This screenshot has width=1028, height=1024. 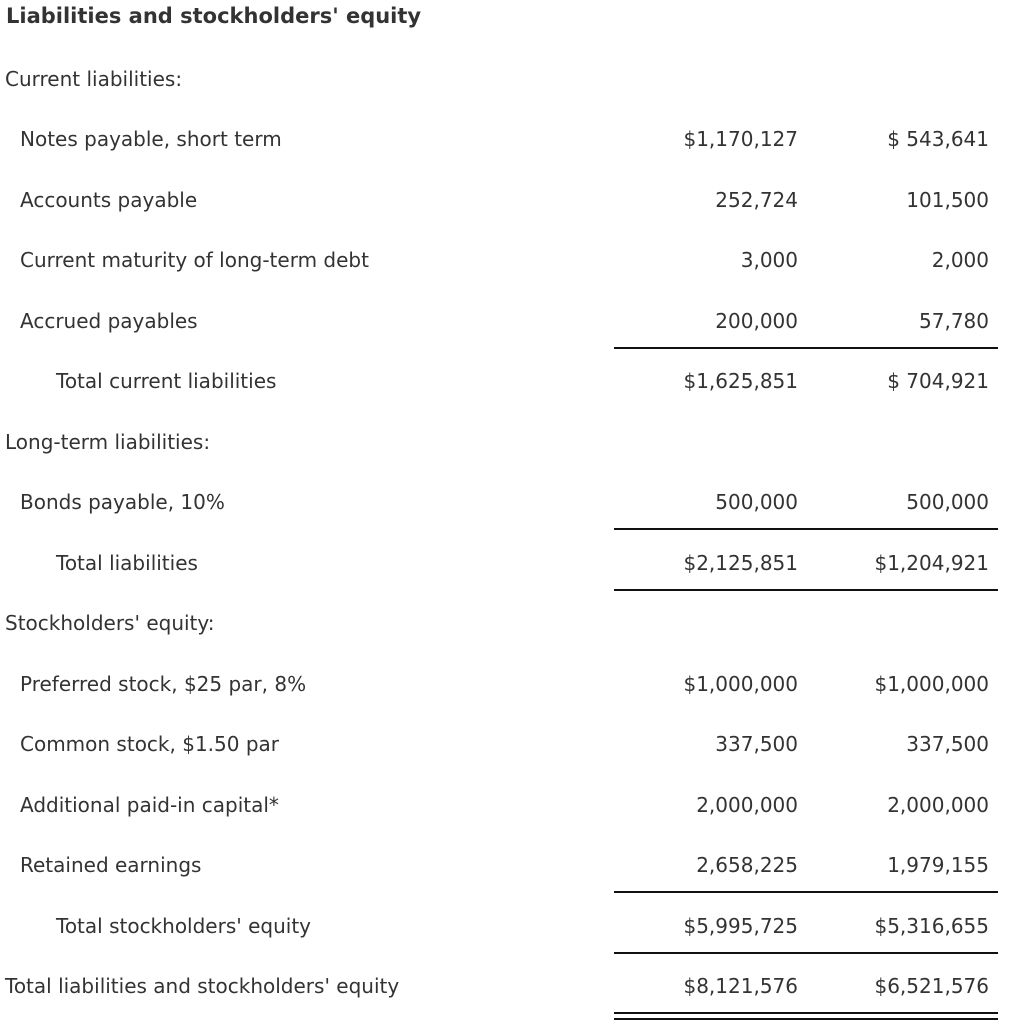 I want to click on section-header-long-term-liabilities: Long-term liabilities:, so click(x=108, y=441).